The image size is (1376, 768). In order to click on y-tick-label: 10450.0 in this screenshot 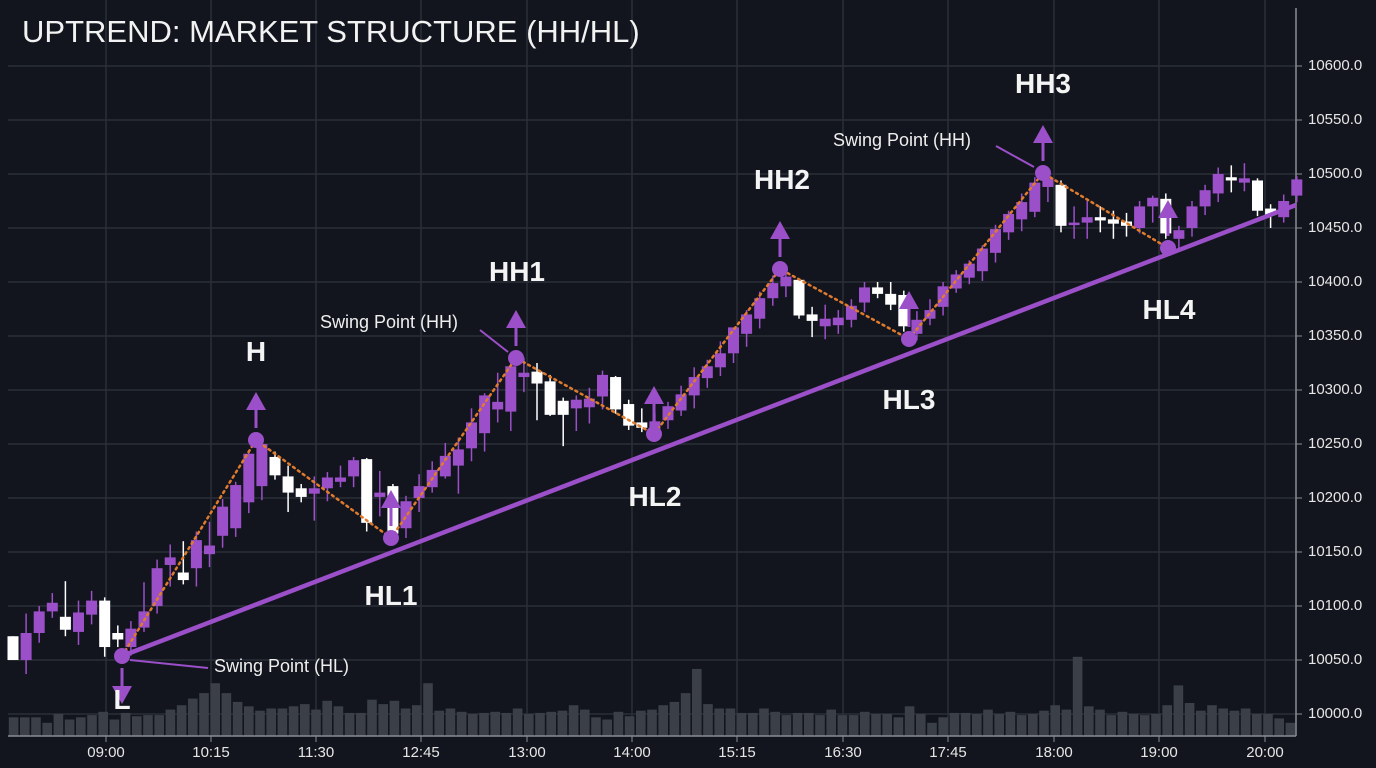, I will do `click(1335, 227)`.